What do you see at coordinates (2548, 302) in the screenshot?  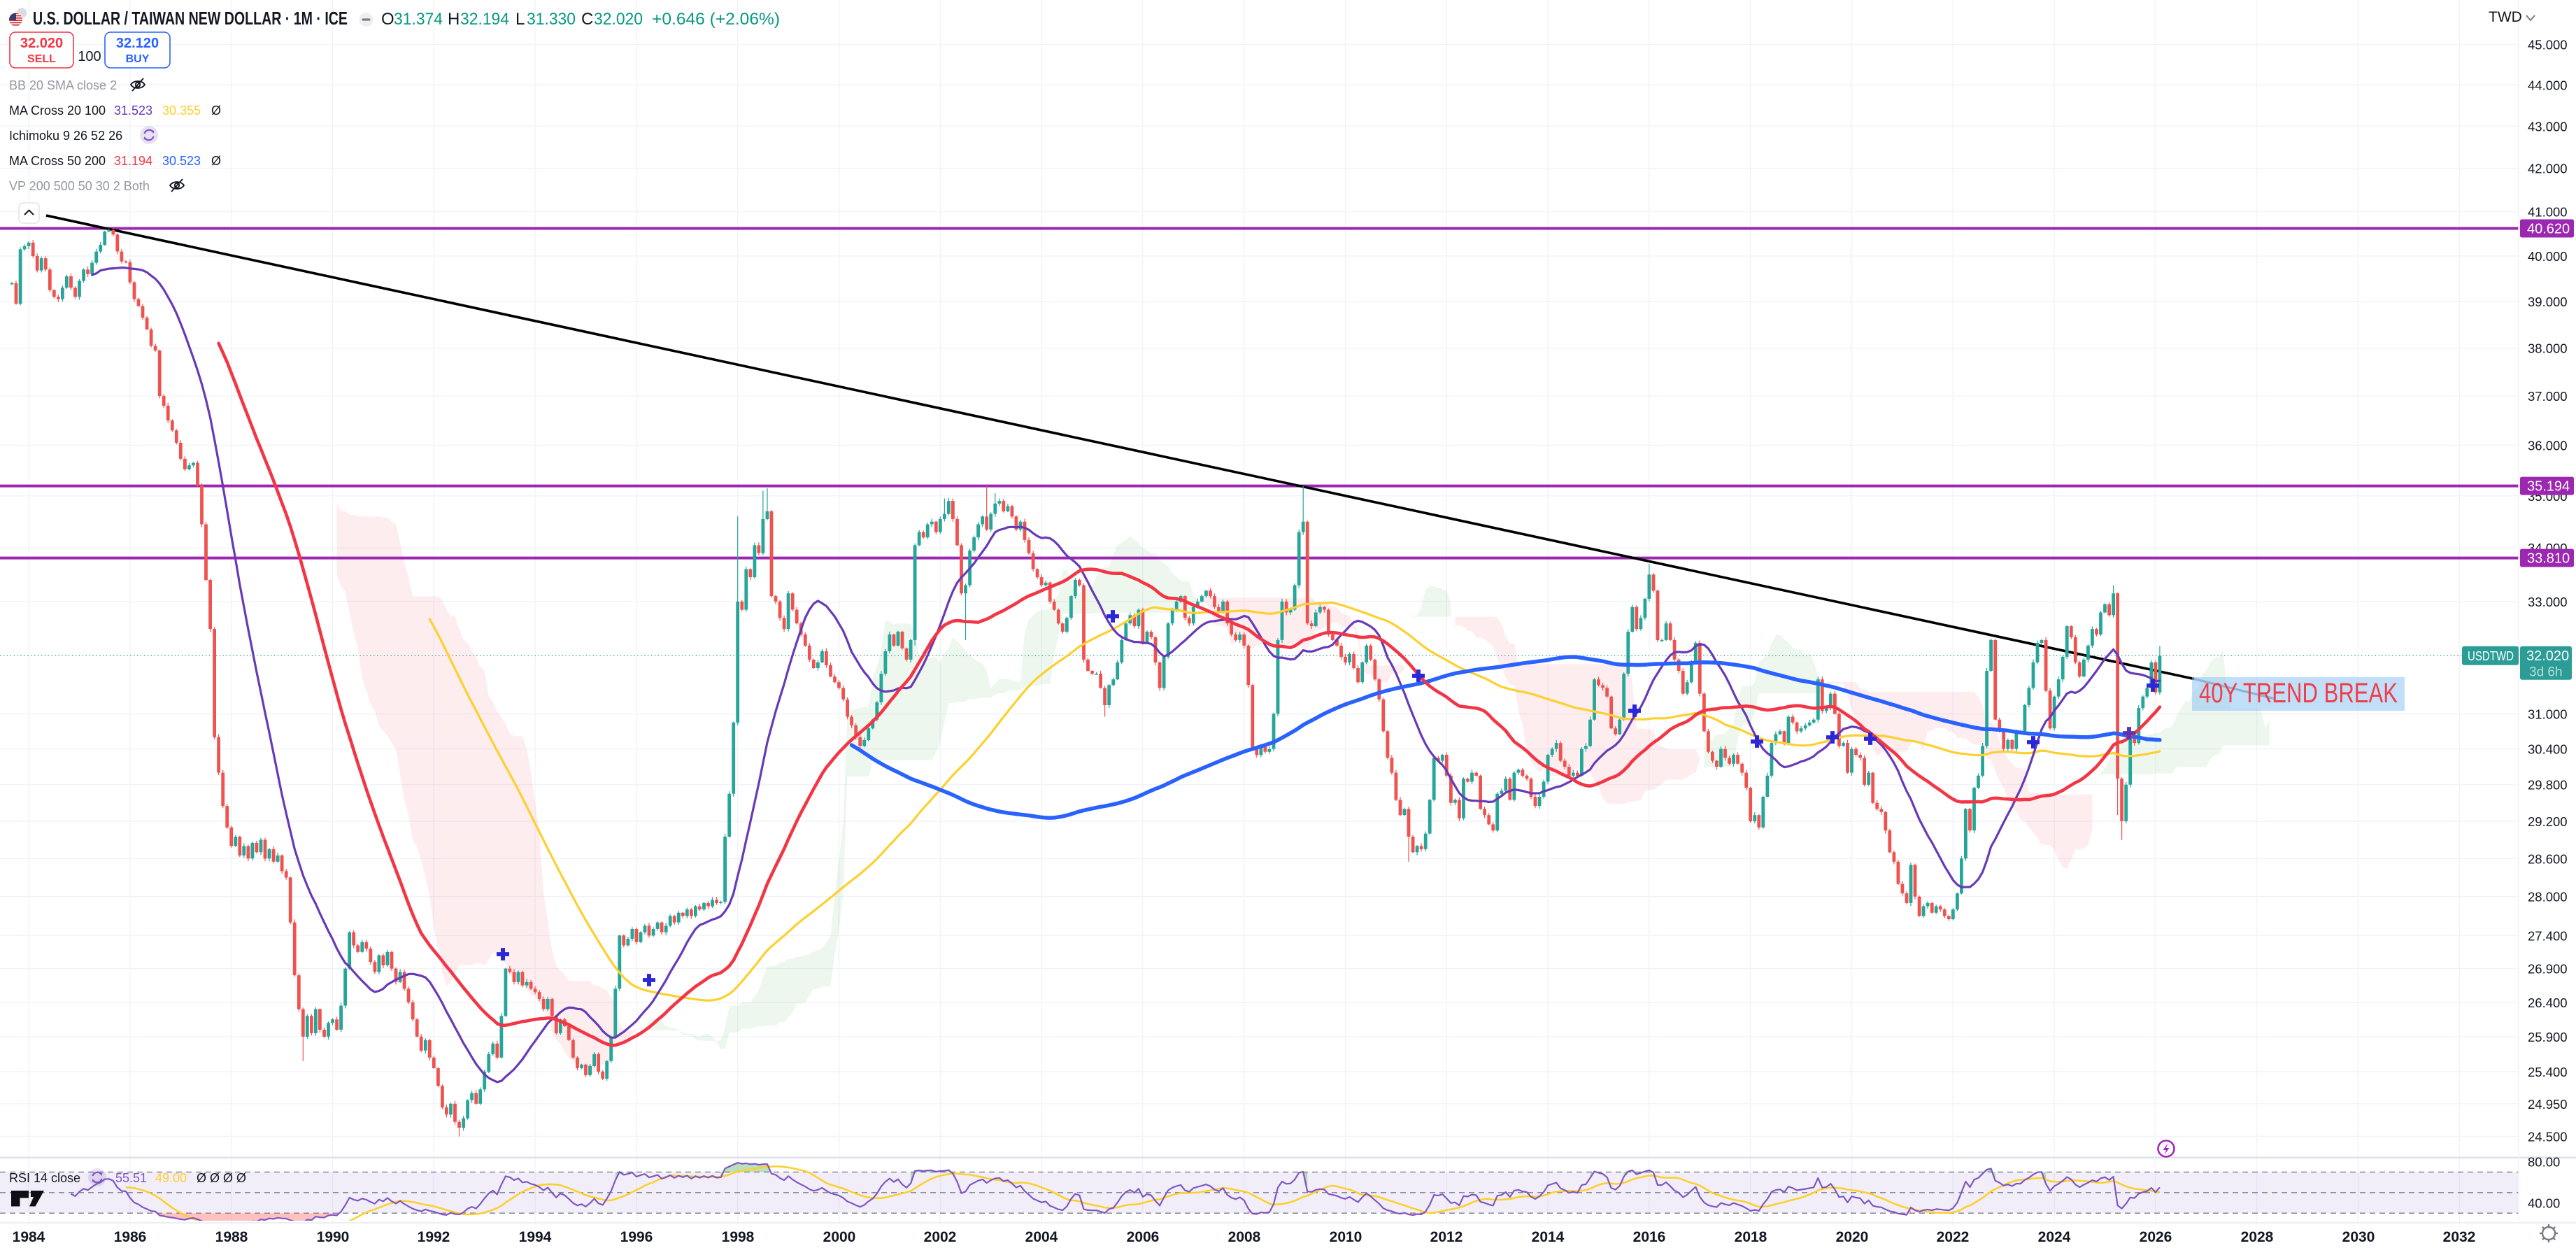 I see `svg-text: 39.000` at bounding box center [2548, 302].